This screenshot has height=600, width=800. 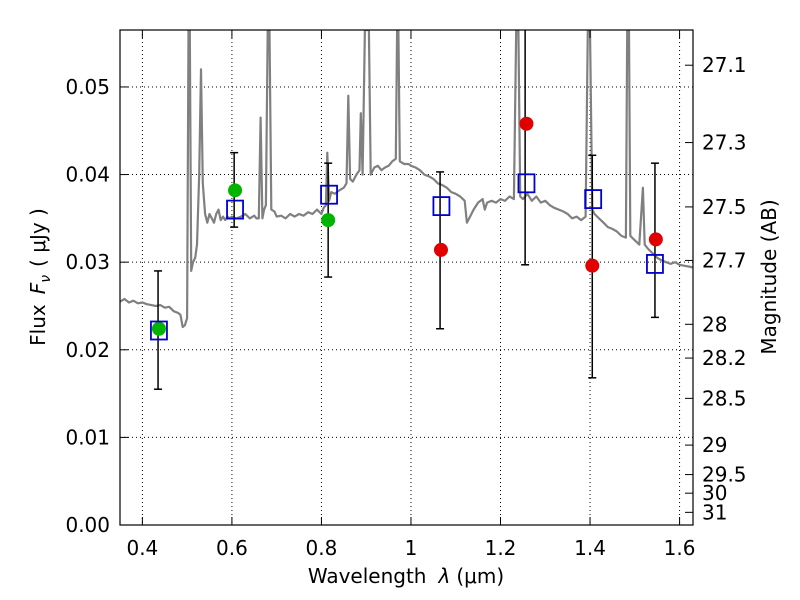 What do you see at coordinates (232, 548) in the screenshot?
I see `x-tick-label: 0.6` at bounding box center [232, 548].